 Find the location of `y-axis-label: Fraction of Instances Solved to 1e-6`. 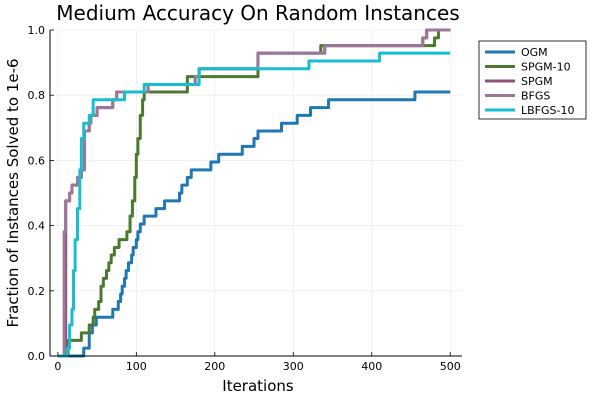

y-axis-label: Fraction of Instances Solved to 1e-6 is located at coordinates (13, 192).